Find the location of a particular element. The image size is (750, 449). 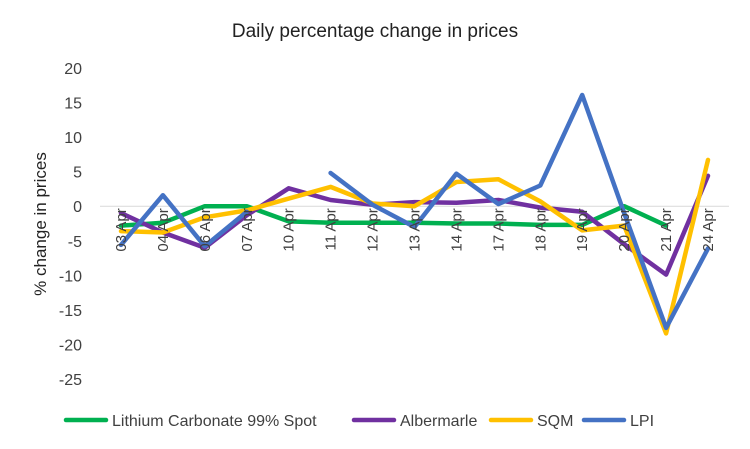

y-axis-ticks: 20 15 10 5 0 -5 -10 -15 -20 -25 is located at coordinates (70, 225).